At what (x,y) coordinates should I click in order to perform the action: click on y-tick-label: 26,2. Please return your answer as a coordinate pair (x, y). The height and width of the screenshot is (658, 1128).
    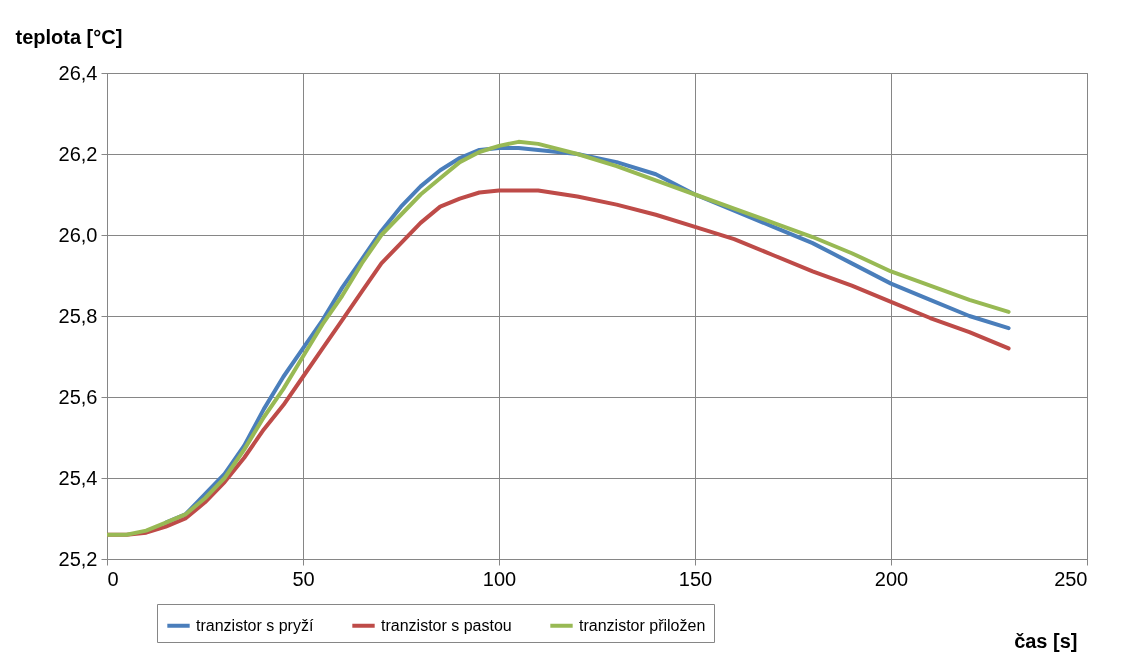
    Looking at the image, I should click on (78, 153).